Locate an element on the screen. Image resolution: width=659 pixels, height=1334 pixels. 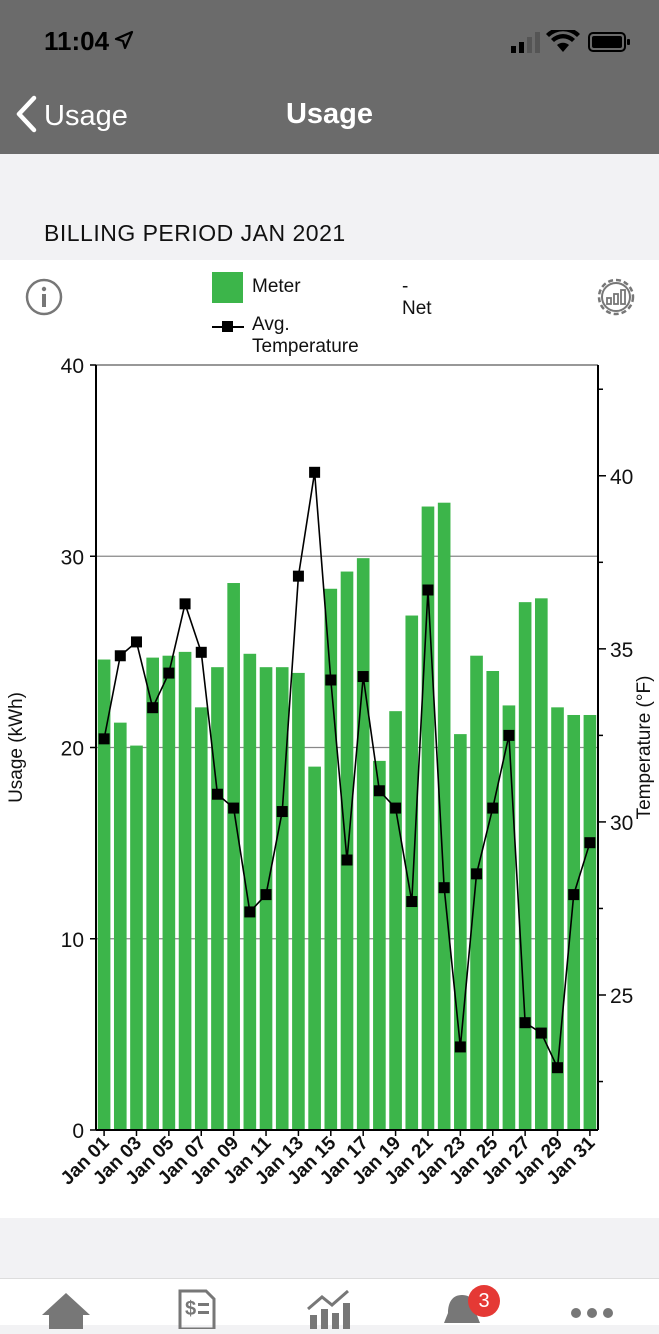
status-time: 11:04 is located at coordinates (77, 41).